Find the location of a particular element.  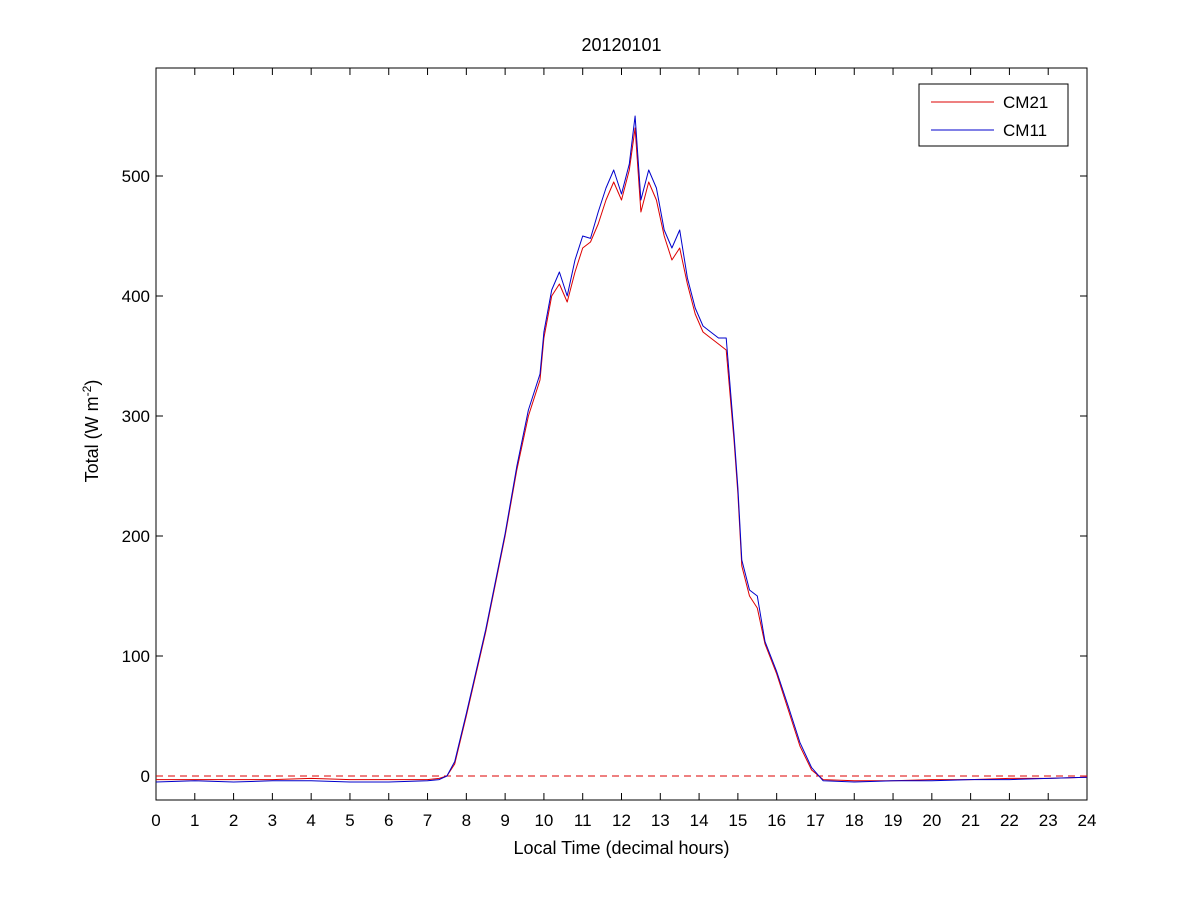

x-tick-label: 20 is located at coordinates (931, 820).